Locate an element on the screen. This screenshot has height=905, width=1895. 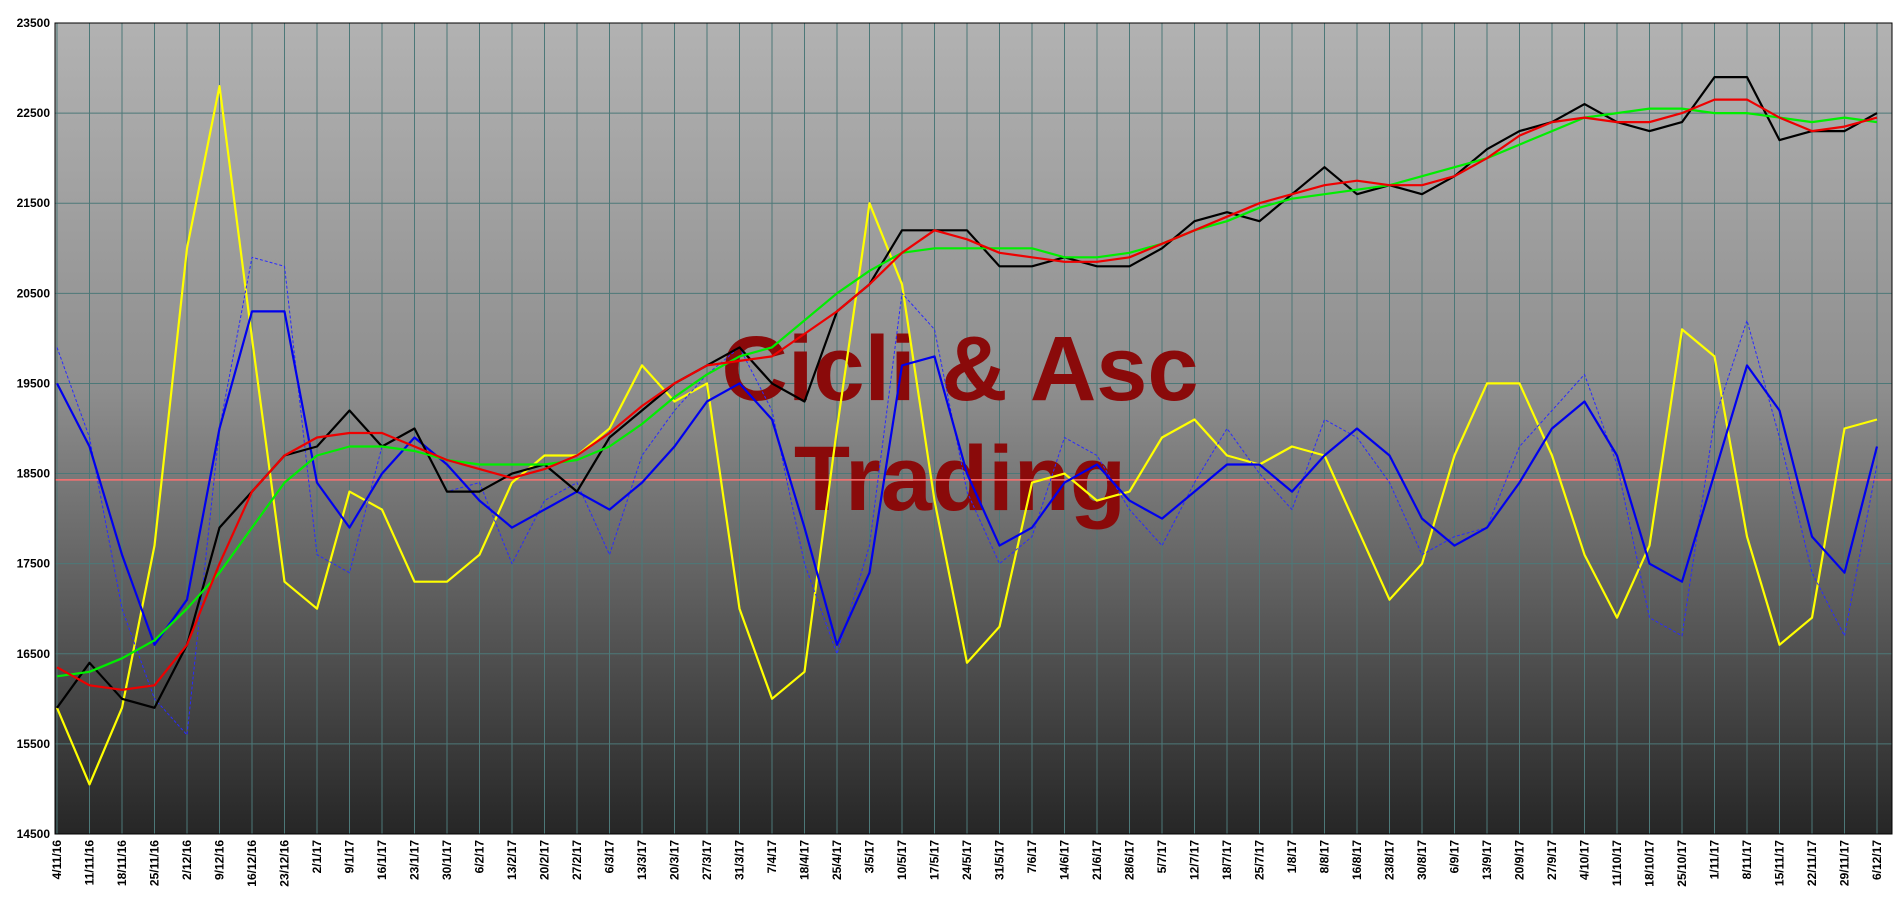
x-tick-label: 16/8/17 is located at coordinates (1357, 860).